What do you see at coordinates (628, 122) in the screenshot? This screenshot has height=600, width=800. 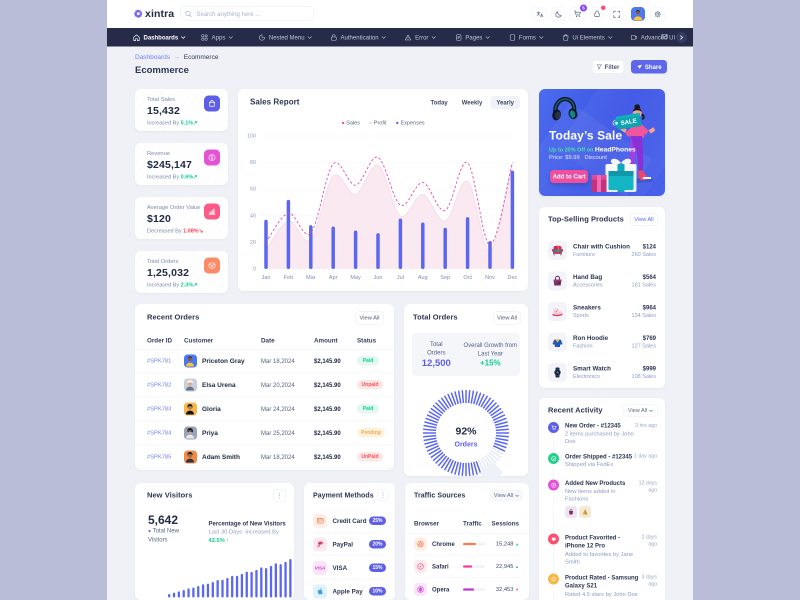 I see `svg-text: SALE` at bounding box center [628, 122].